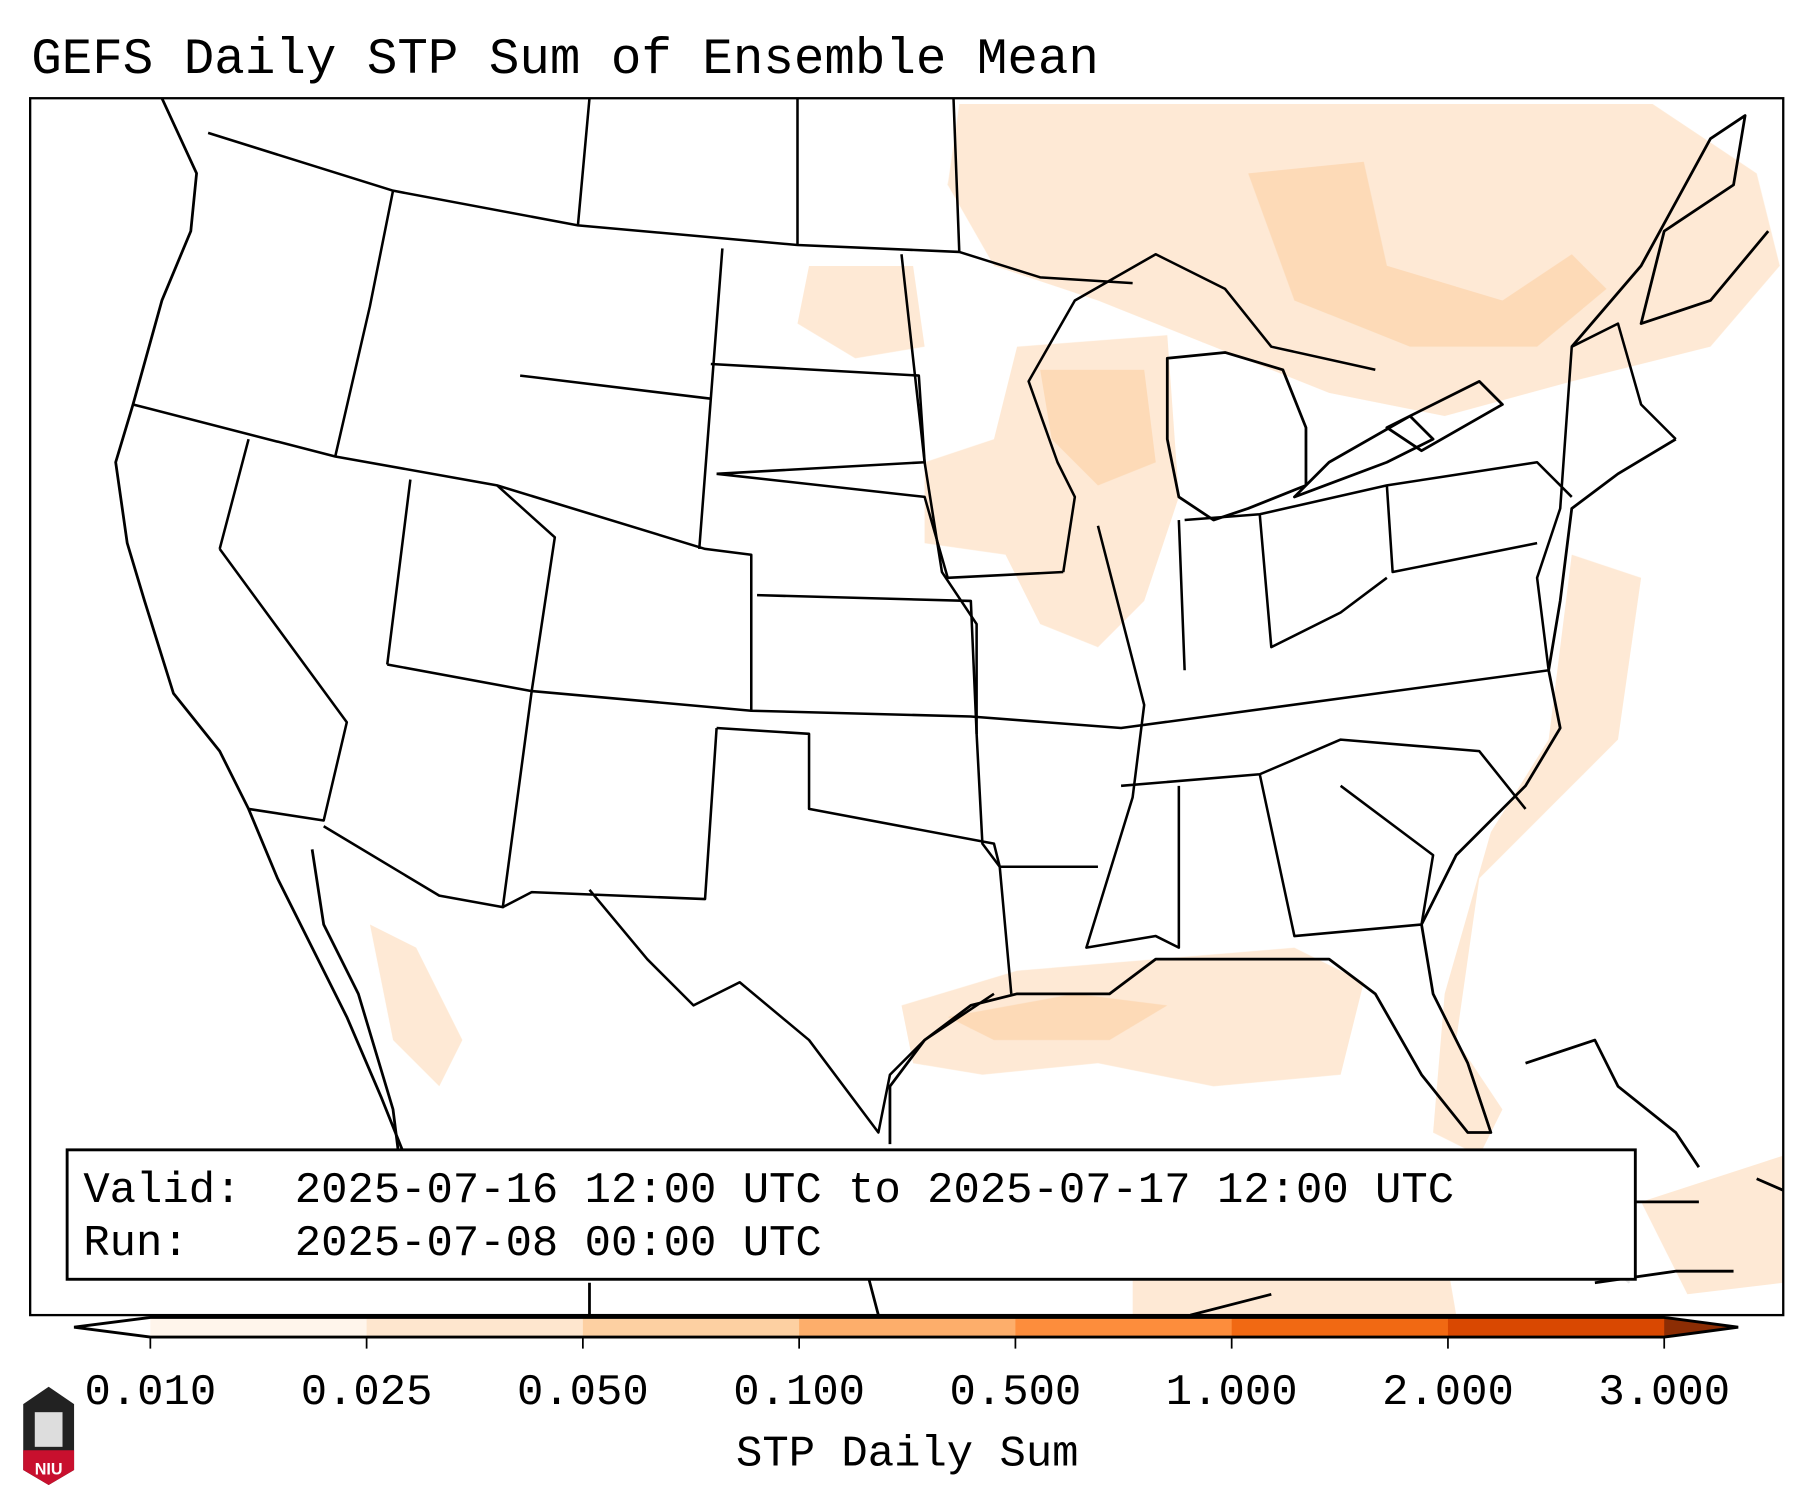 This screenshot has width=1803, height=1500. What do you see at coordinates (1448, 1393) in the screenshot?
I see `colorbar-tick-label: 2.000` at bounding box center [1448, 1393].